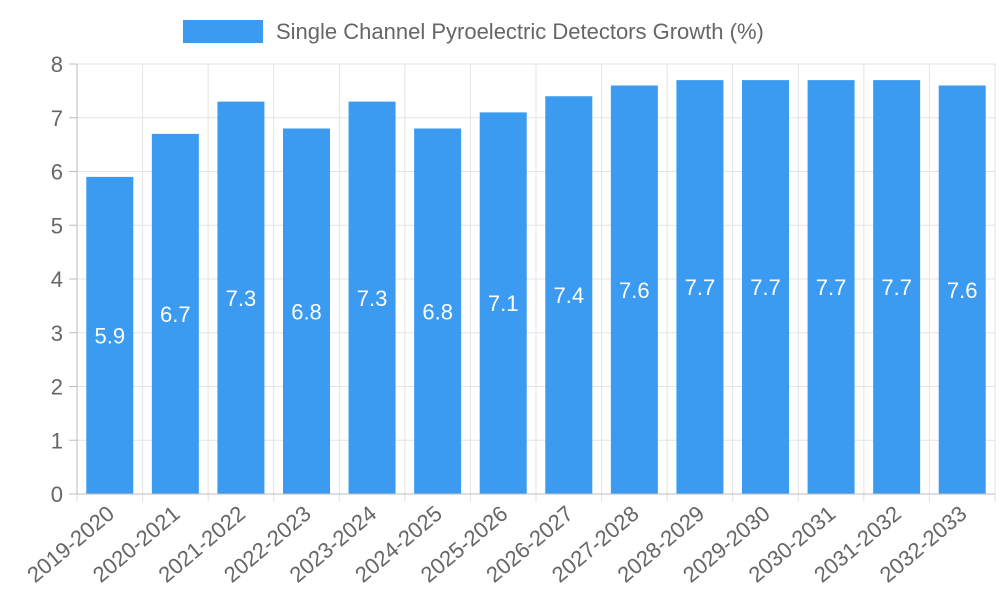 This screenshot has width=1000, height=605. I want to click on y-tick-label: 6, so click(57, 172).